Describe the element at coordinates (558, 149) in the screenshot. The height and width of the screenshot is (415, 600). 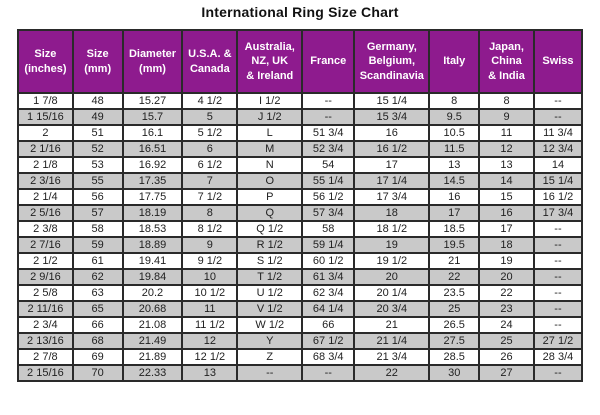
I see `table-cell: 12 3/4` at that location.